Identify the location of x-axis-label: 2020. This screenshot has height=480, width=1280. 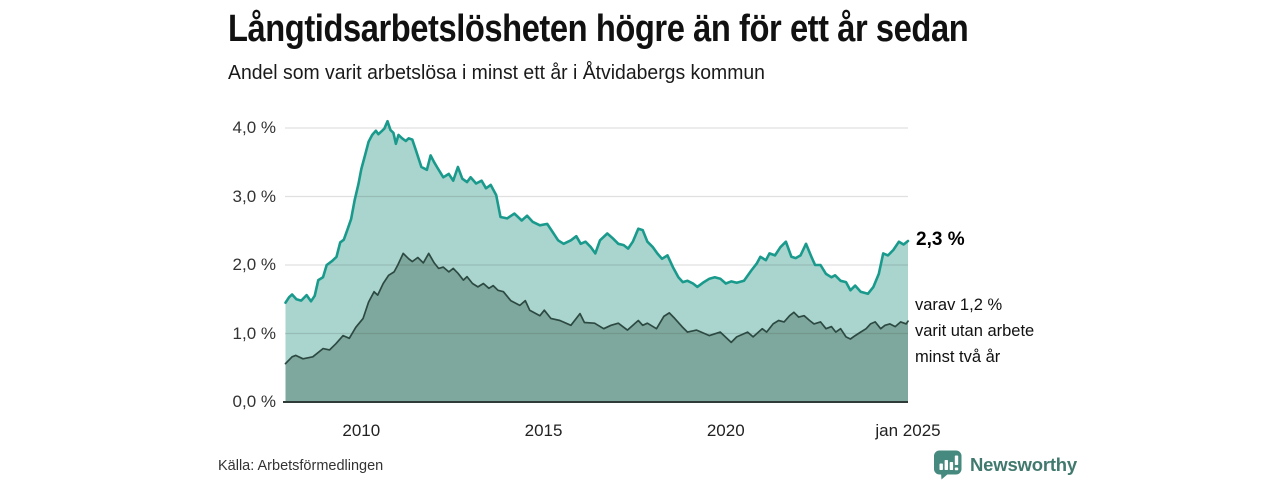
(725, 430).